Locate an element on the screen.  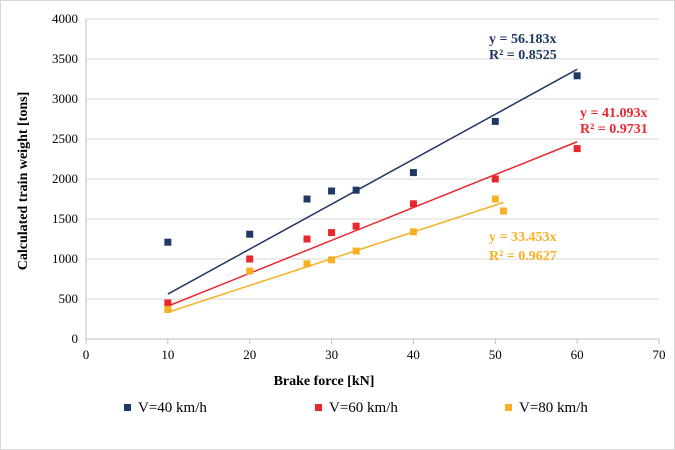
x-tick-label: 10 is located at coordinates (167, 354).